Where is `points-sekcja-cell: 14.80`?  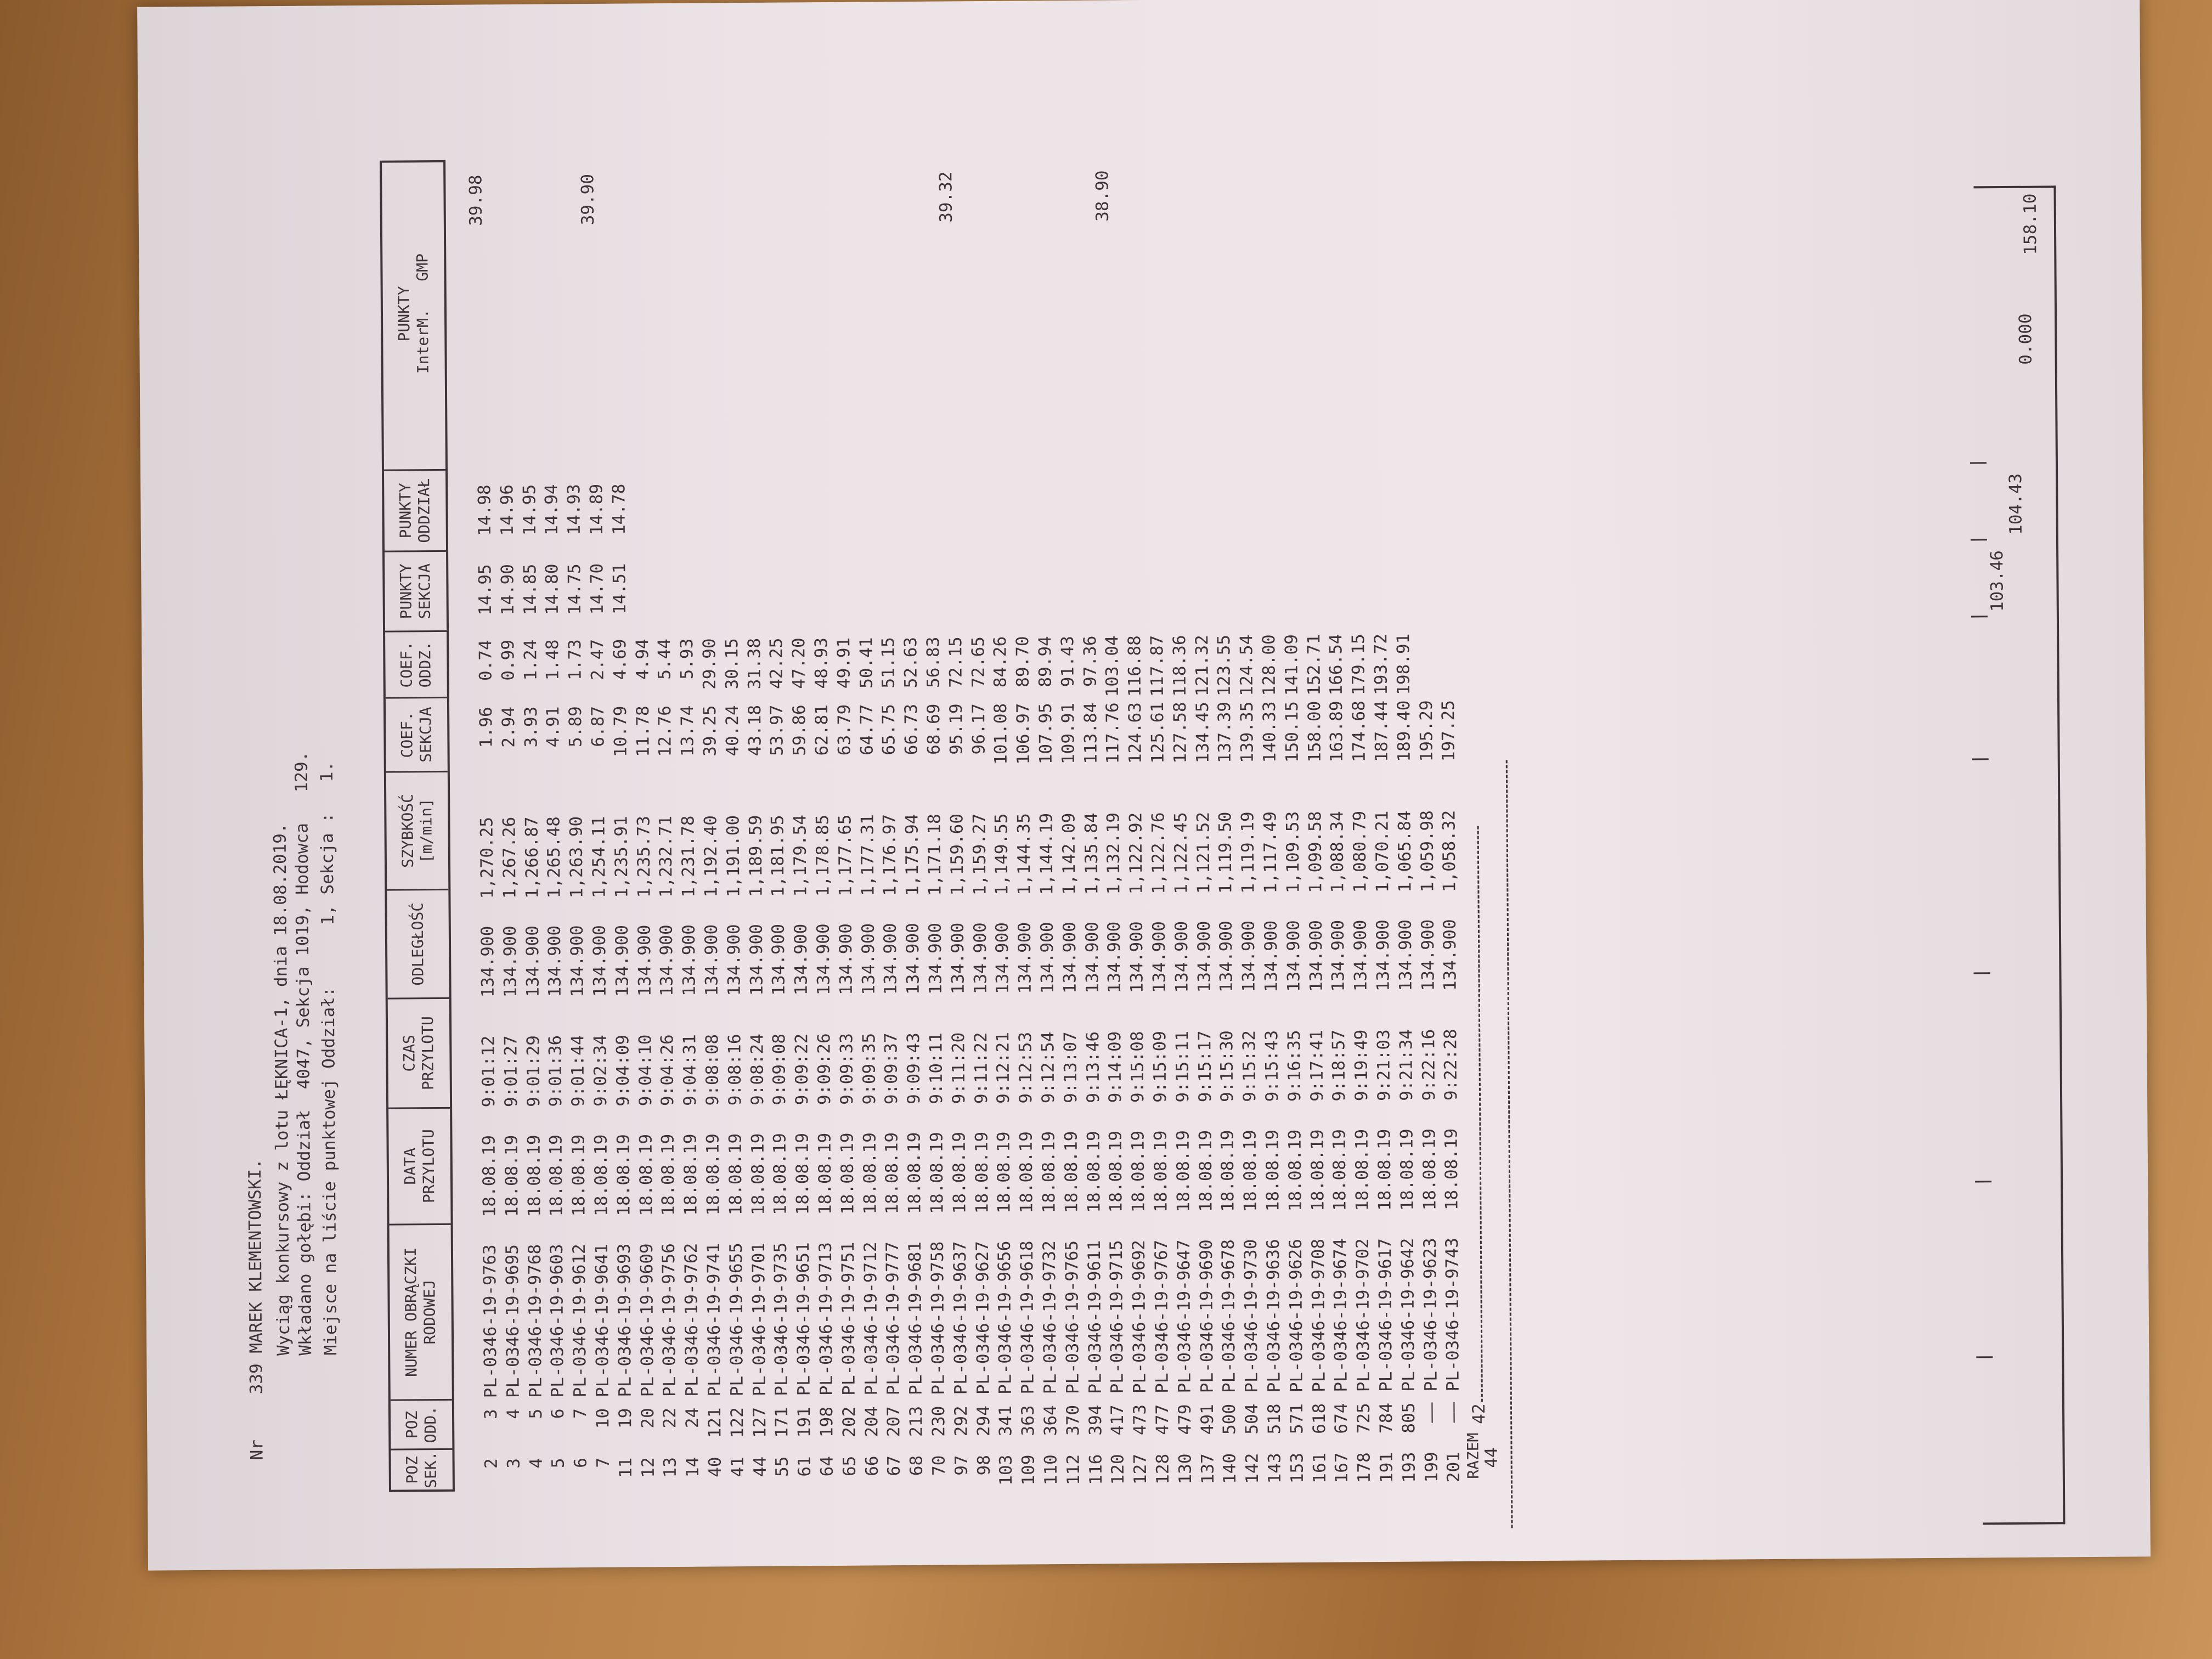
points-sekcja-cell: 14.80 is located at coordinates (552, 589).